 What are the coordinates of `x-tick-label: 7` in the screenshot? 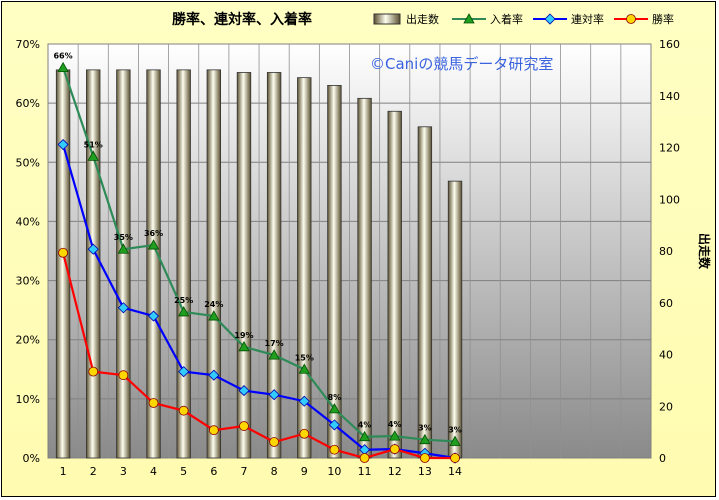 It's located at (243, 471).